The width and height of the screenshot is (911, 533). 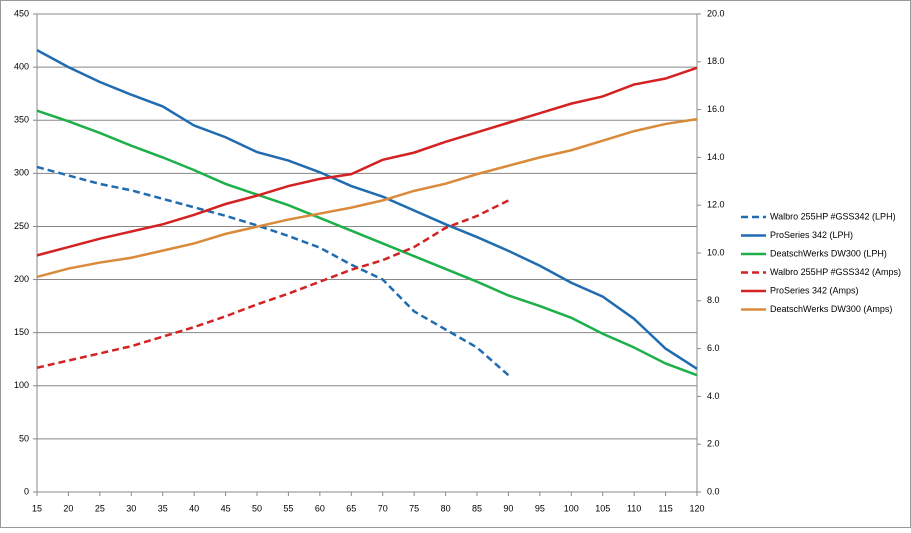 I want to click on y-tick-label: 350, so click(x=21, y=120).